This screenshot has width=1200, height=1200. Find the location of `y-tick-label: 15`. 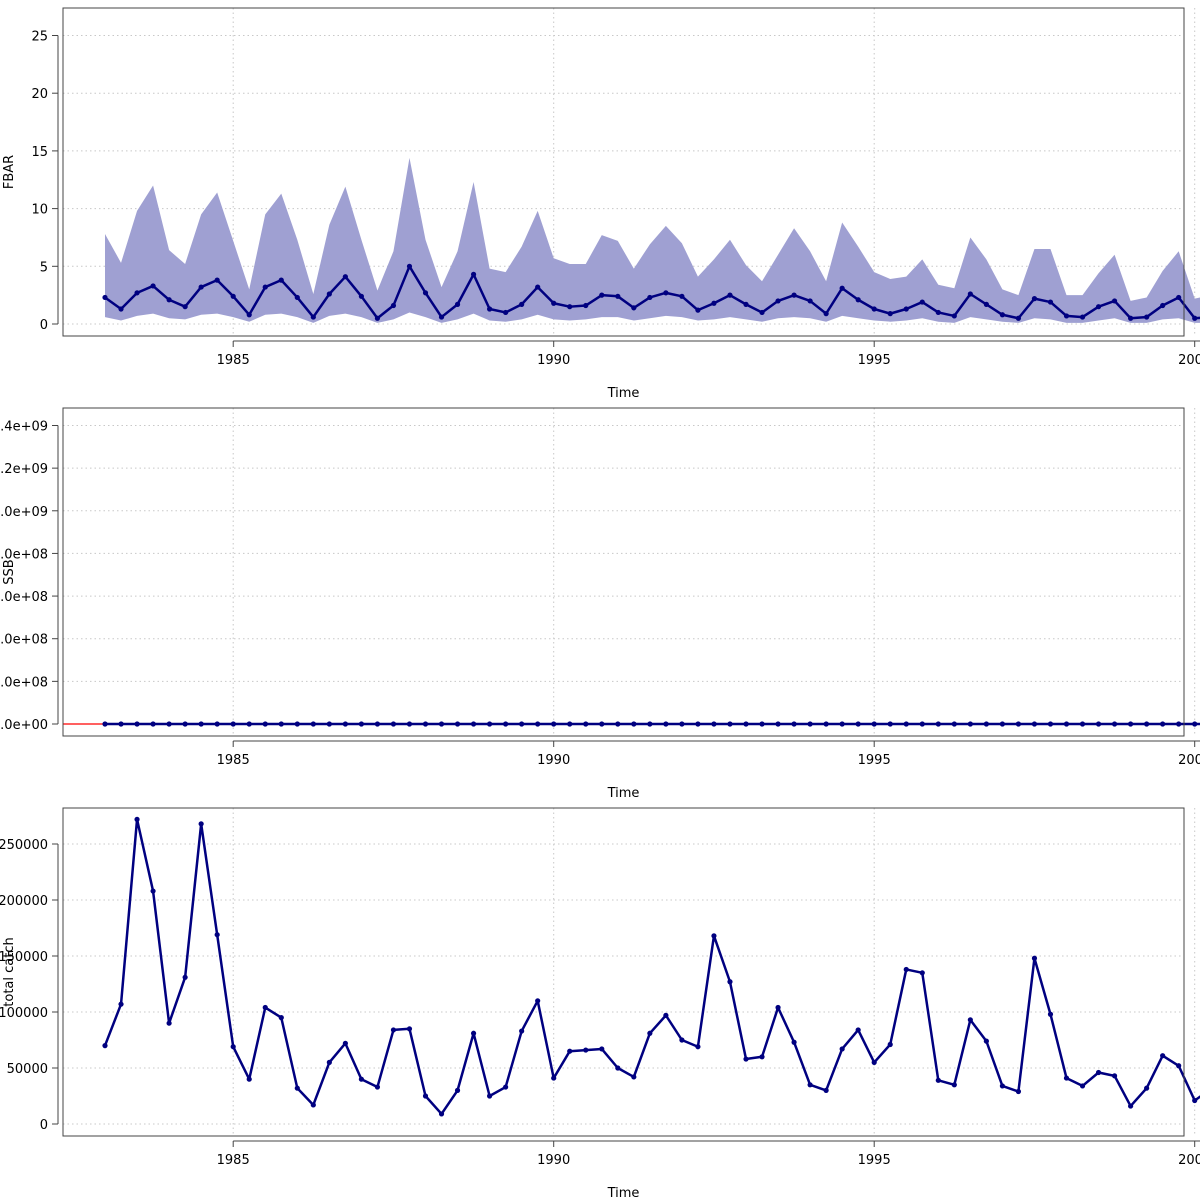

y-tick-label: 15 is located at coordinates (39, 152).